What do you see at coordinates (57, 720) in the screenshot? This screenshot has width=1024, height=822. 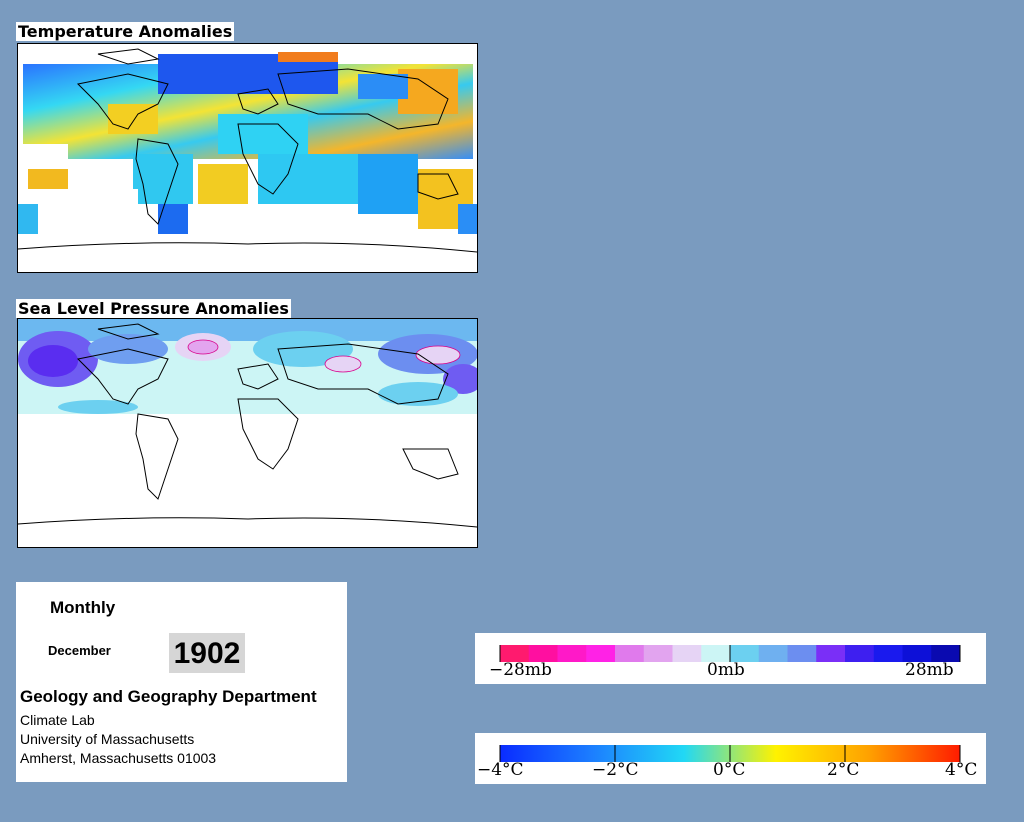 I see `lab-name: Climate Lab` at bounding box center [57, 720].